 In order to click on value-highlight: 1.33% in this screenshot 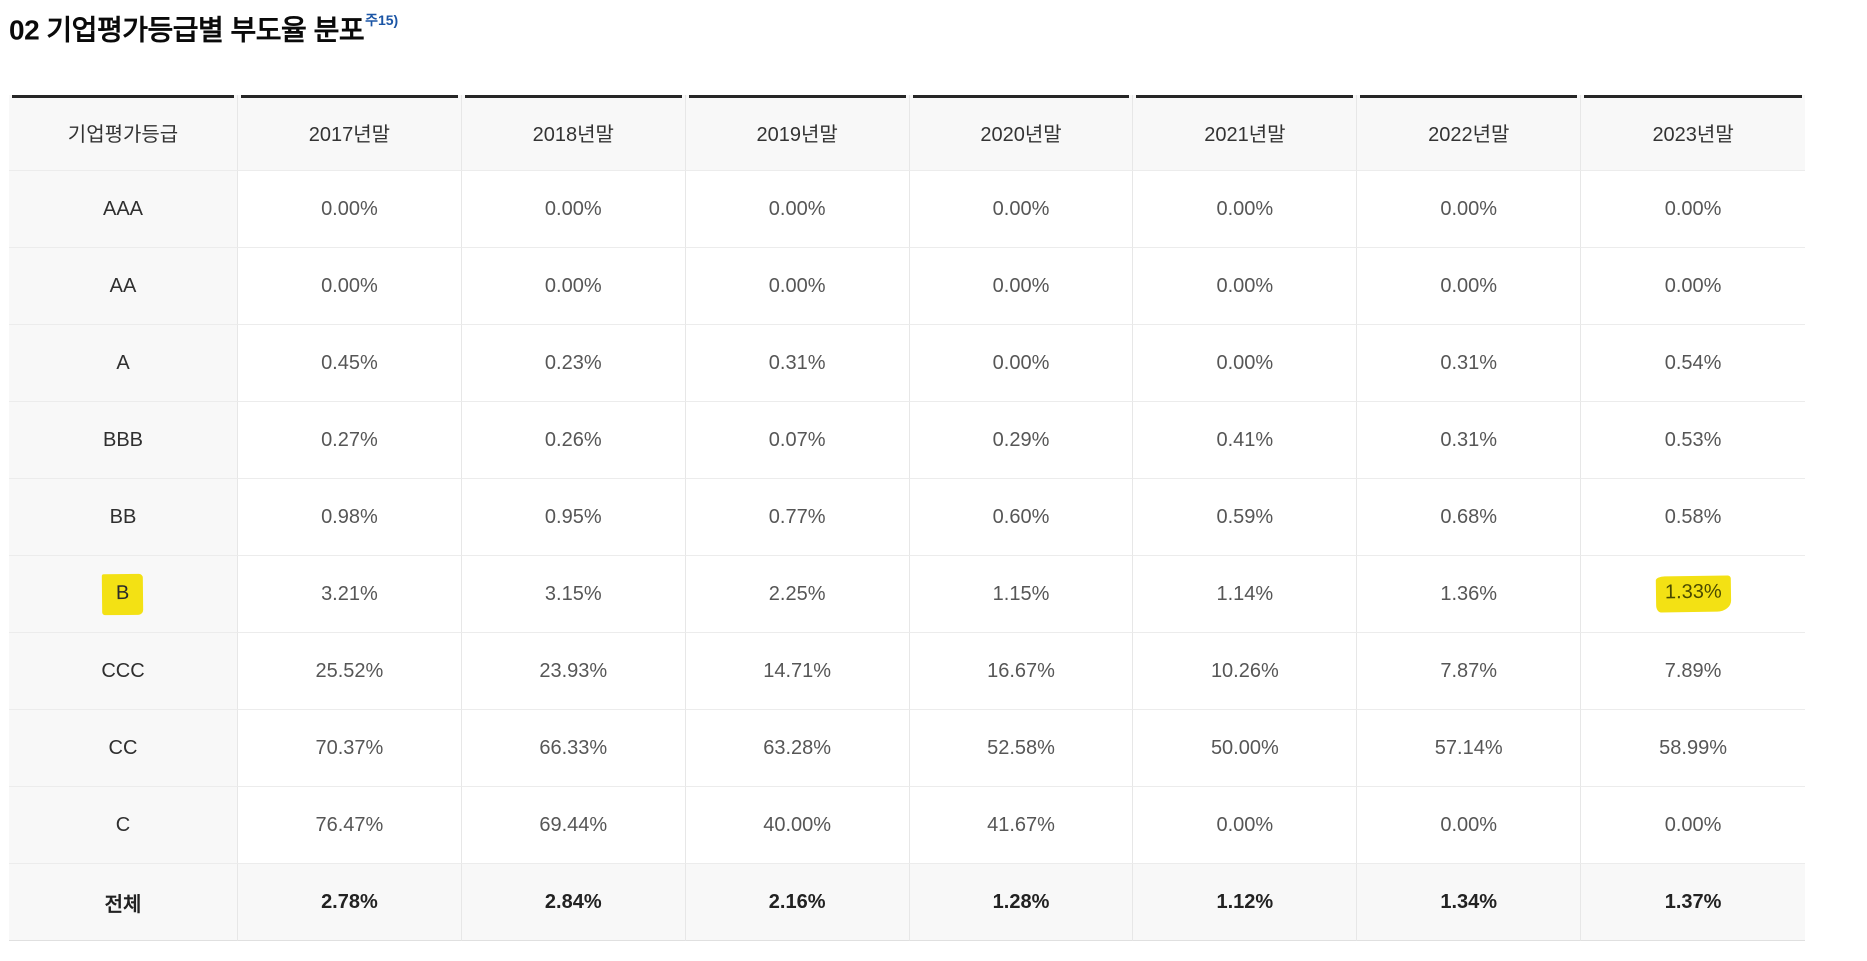, I will do `click(1693, 594)`.